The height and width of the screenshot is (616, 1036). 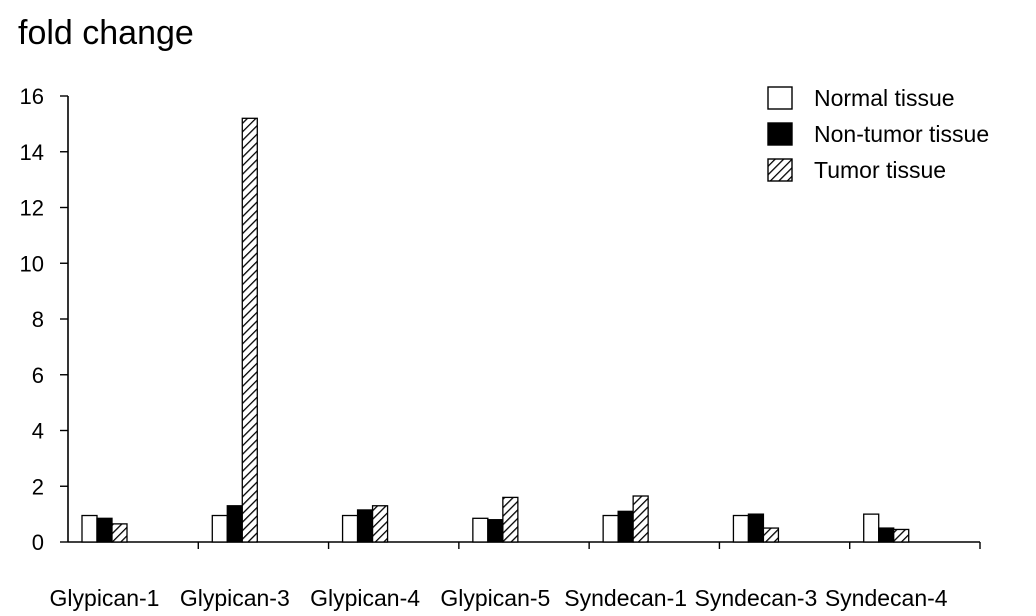 I want to click on bar-glypican-5-non-tumor-tissue, so click(x=495, y=531).